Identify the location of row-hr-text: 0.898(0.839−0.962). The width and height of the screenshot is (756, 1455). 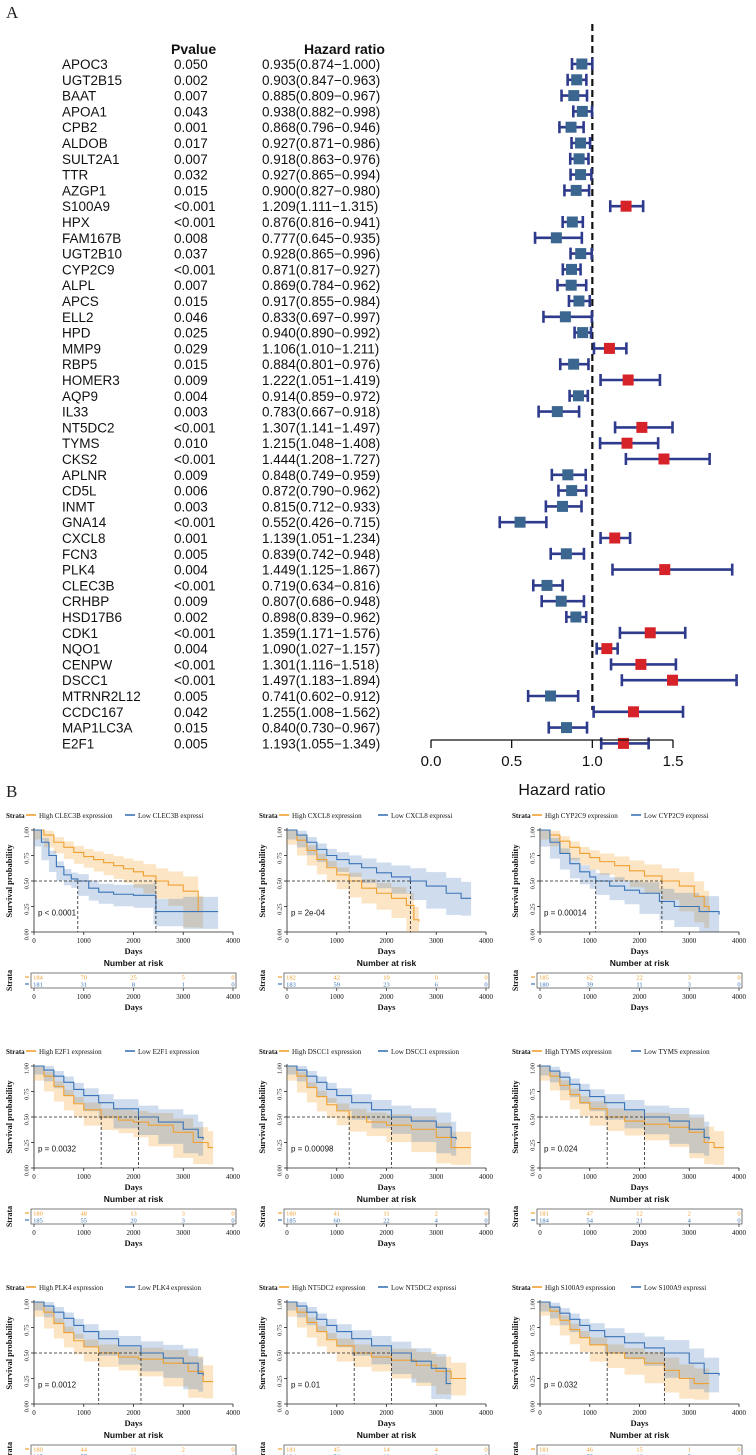
(321, 617).